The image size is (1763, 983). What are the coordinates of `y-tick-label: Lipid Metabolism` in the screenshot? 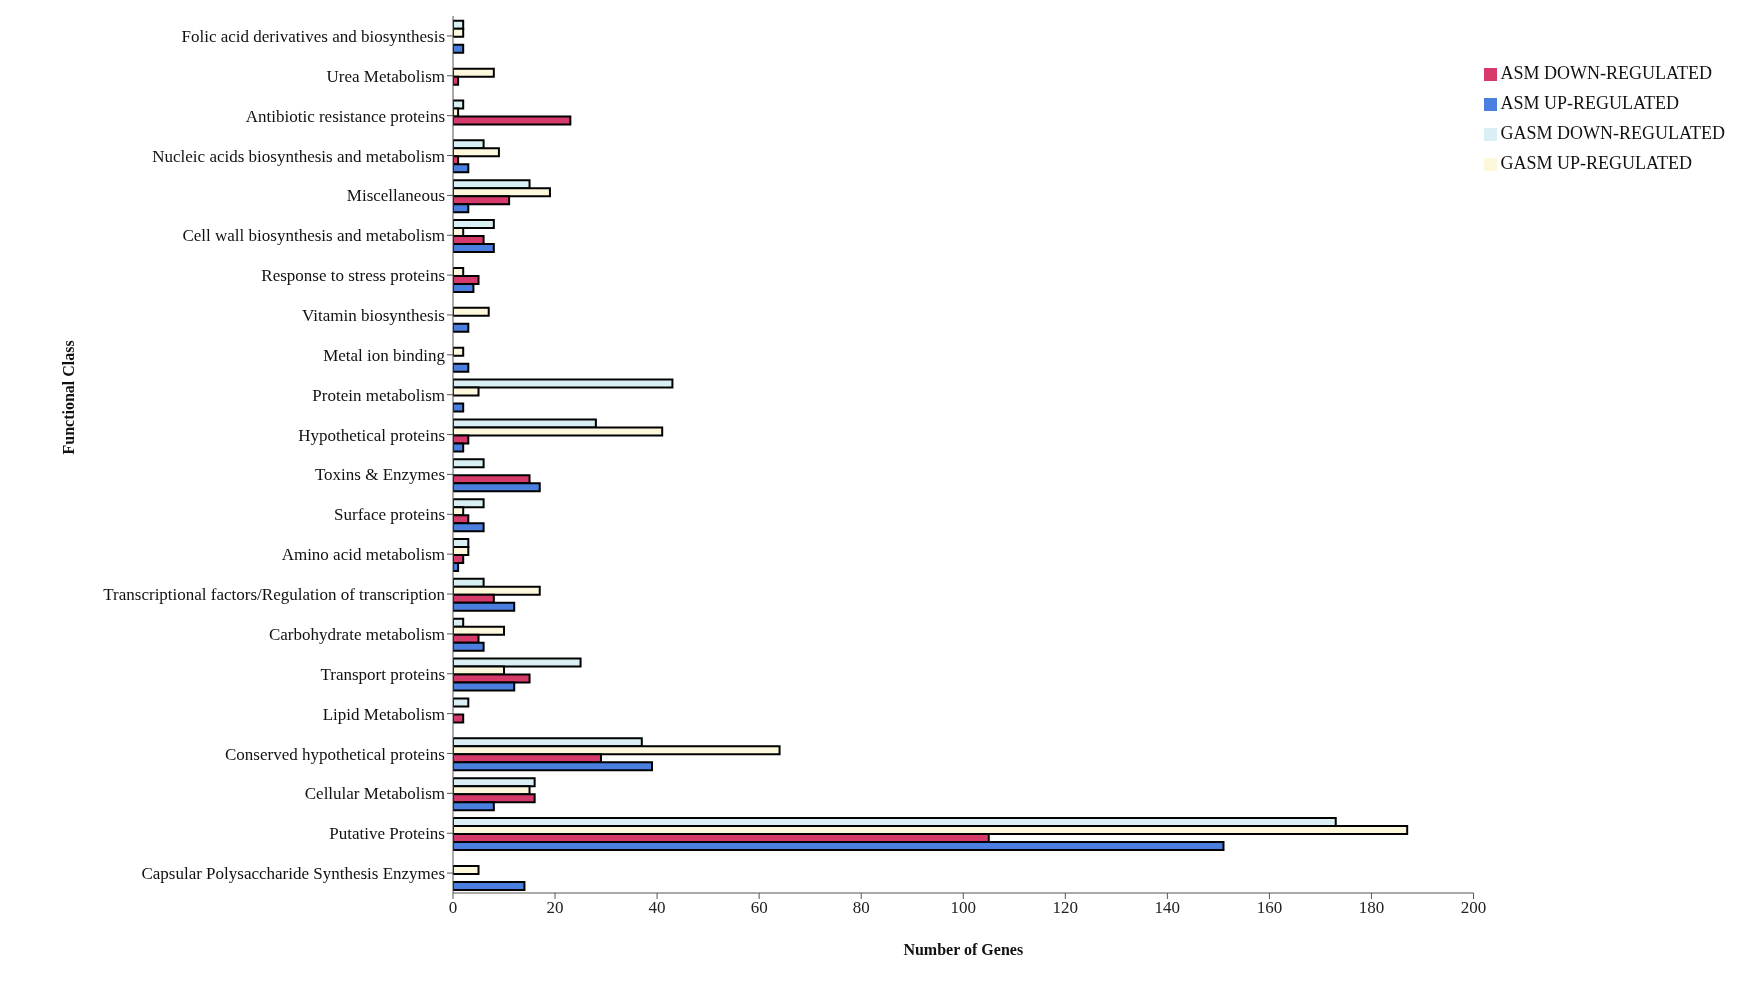 It's located at (383, 714).